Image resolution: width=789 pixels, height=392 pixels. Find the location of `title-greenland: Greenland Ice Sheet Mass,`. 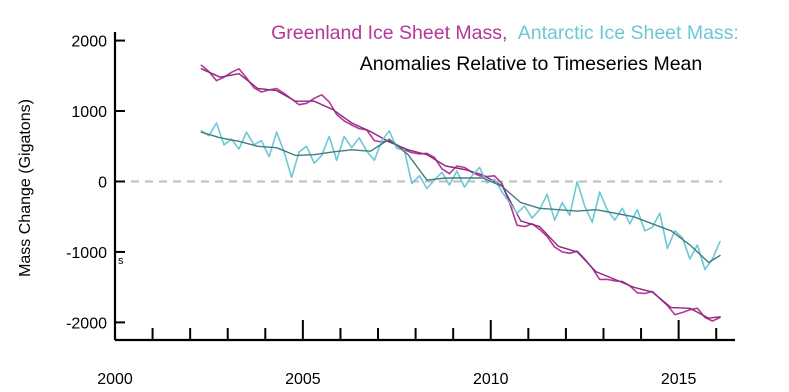

title-greenland: Greenland Ice Sheet Mass, is located at coordinates (389, 33).